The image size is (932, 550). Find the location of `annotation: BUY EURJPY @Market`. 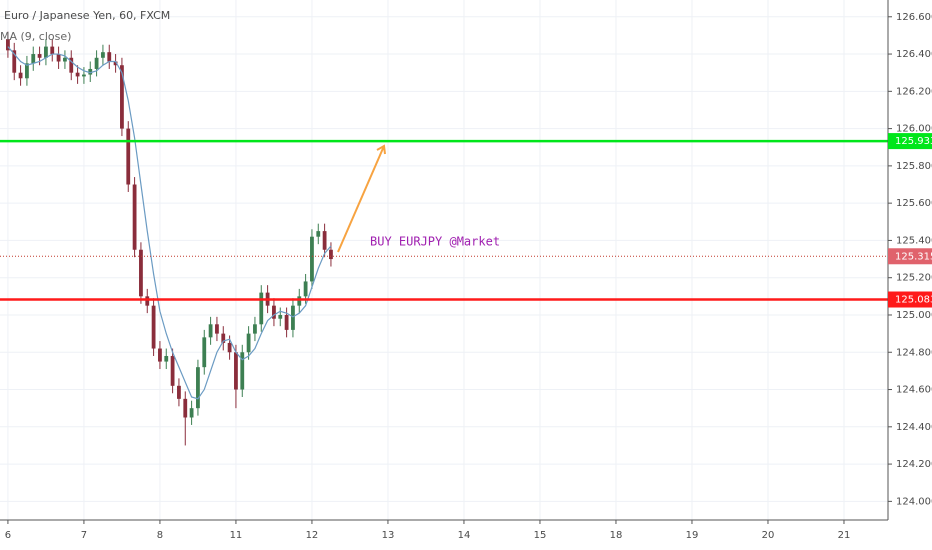

annotation: BUY EURJPY @Market is located at coordinates (435, 242).